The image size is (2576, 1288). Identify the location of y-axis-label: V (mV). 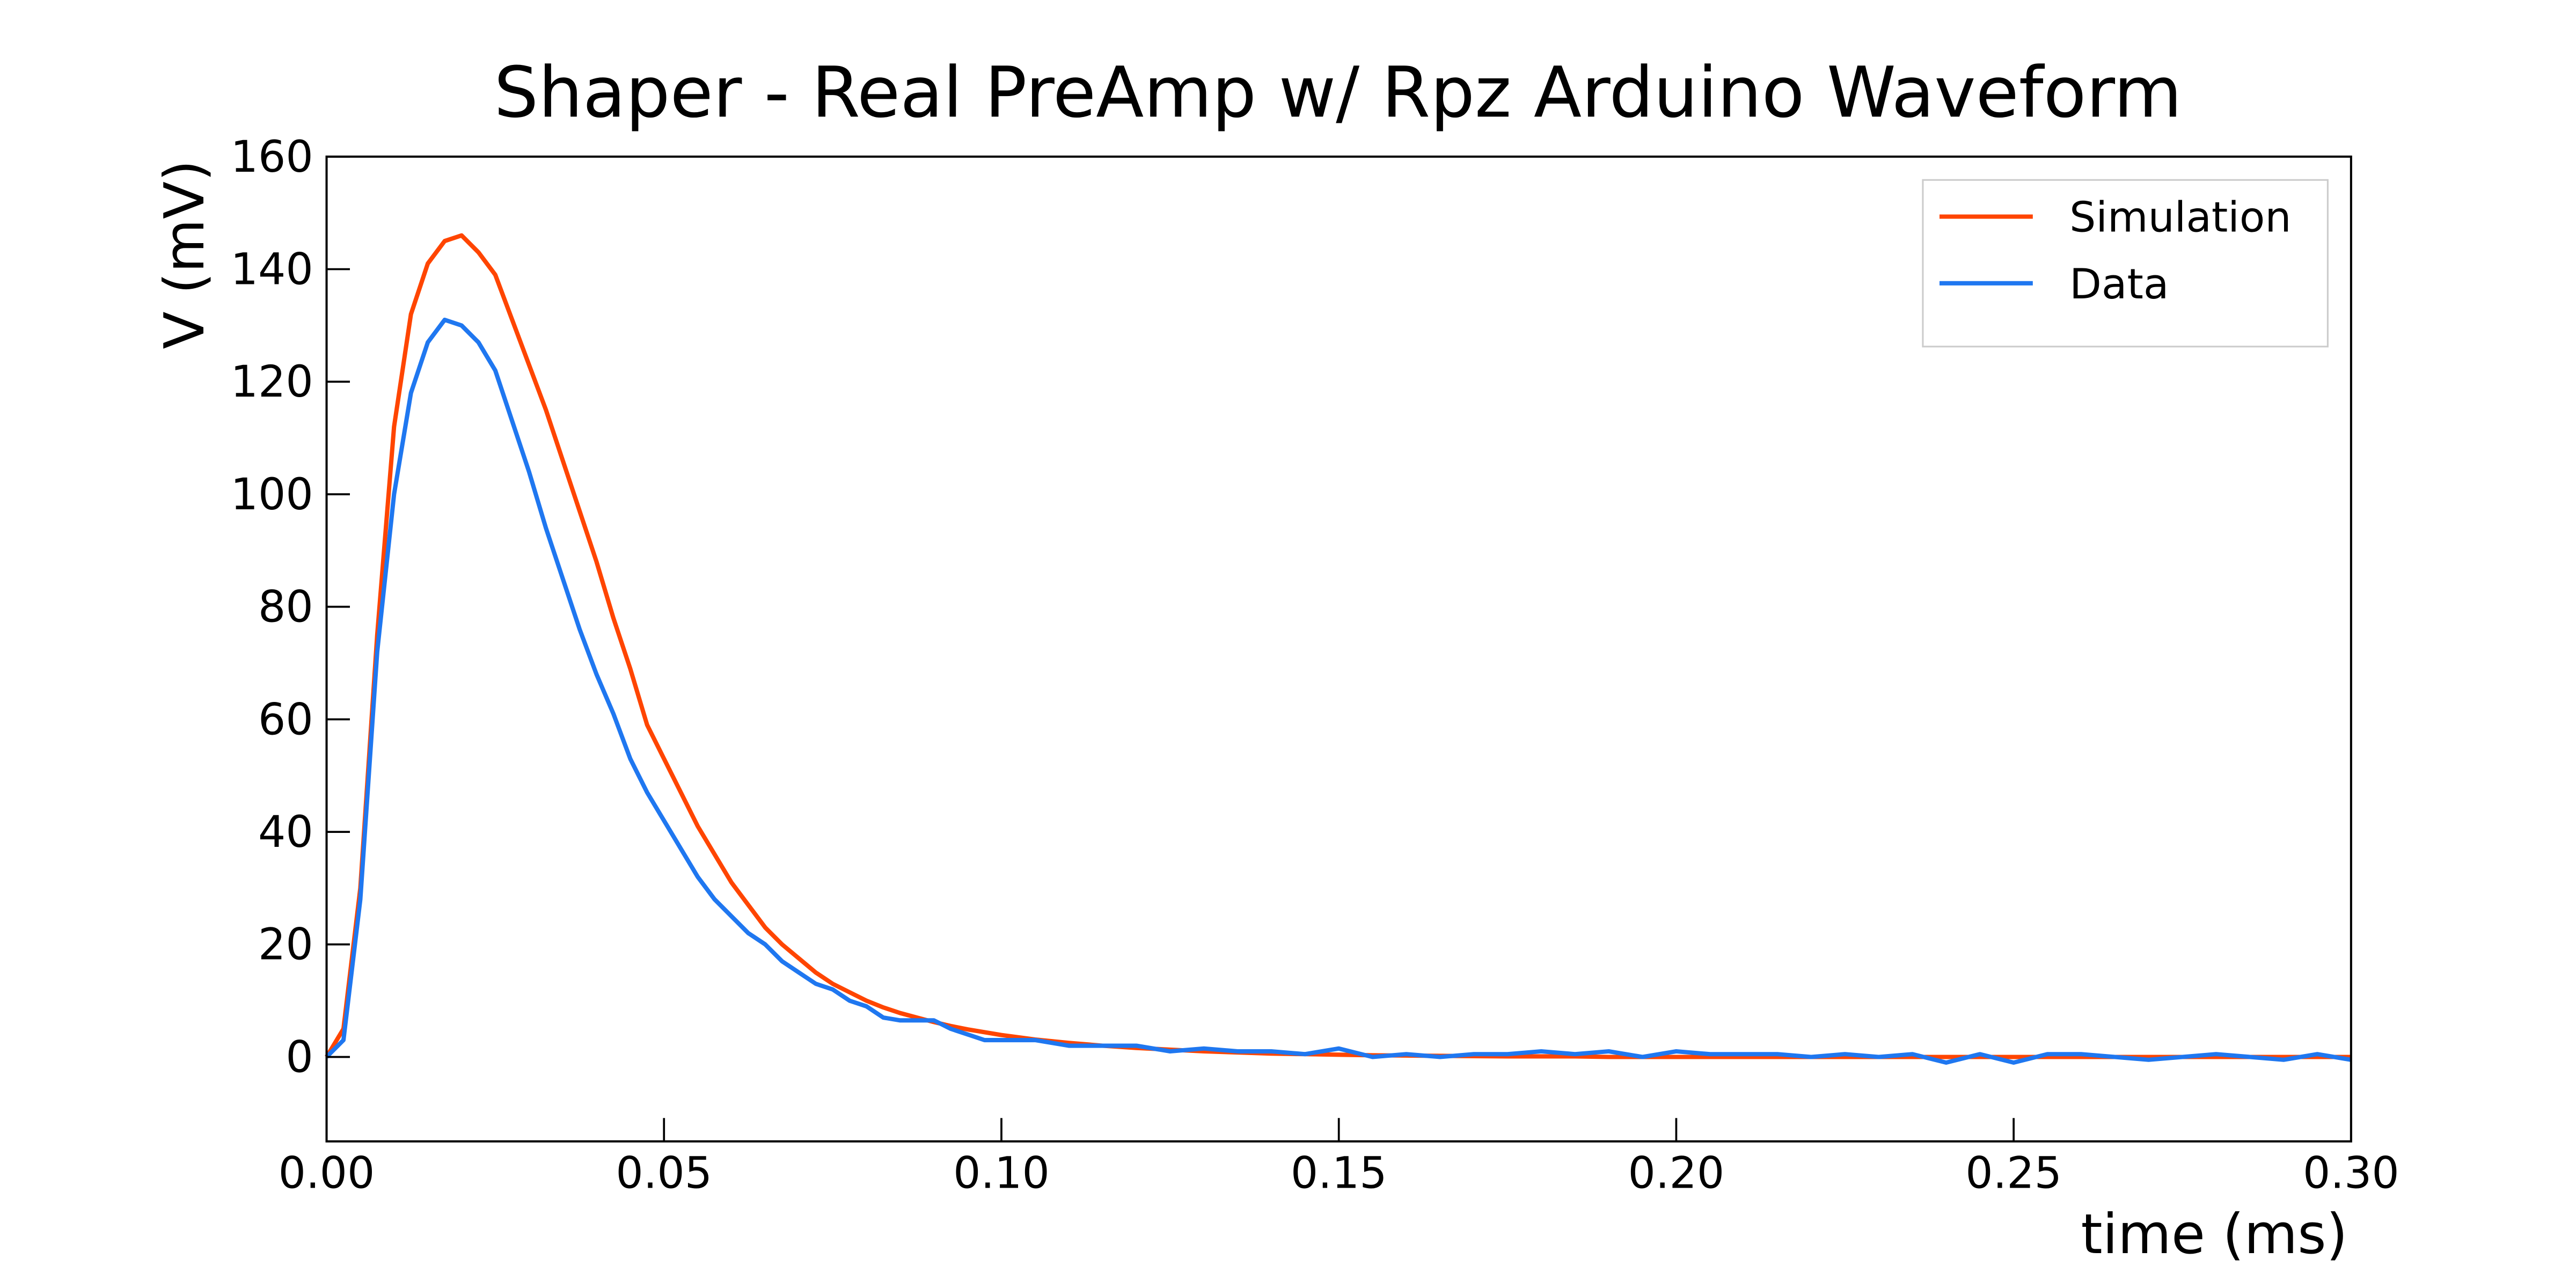
(185, 254).